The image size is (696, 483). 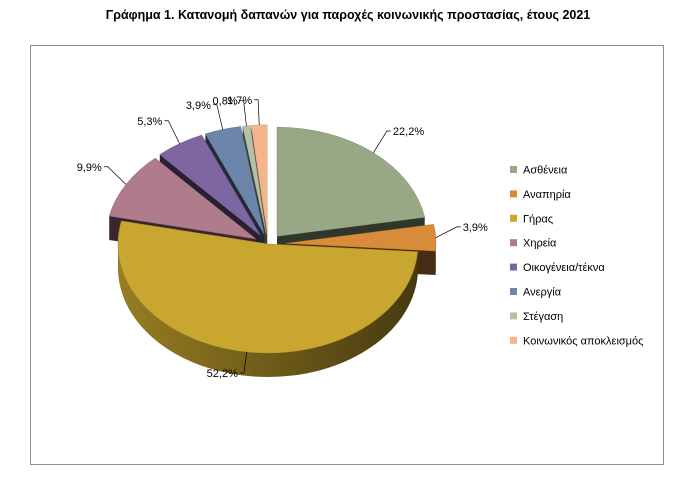 What do you see at coordinates (513, 291) in the screenshot?
I see `legend-swatch-ανεργία` at bounding box center [513, 291].